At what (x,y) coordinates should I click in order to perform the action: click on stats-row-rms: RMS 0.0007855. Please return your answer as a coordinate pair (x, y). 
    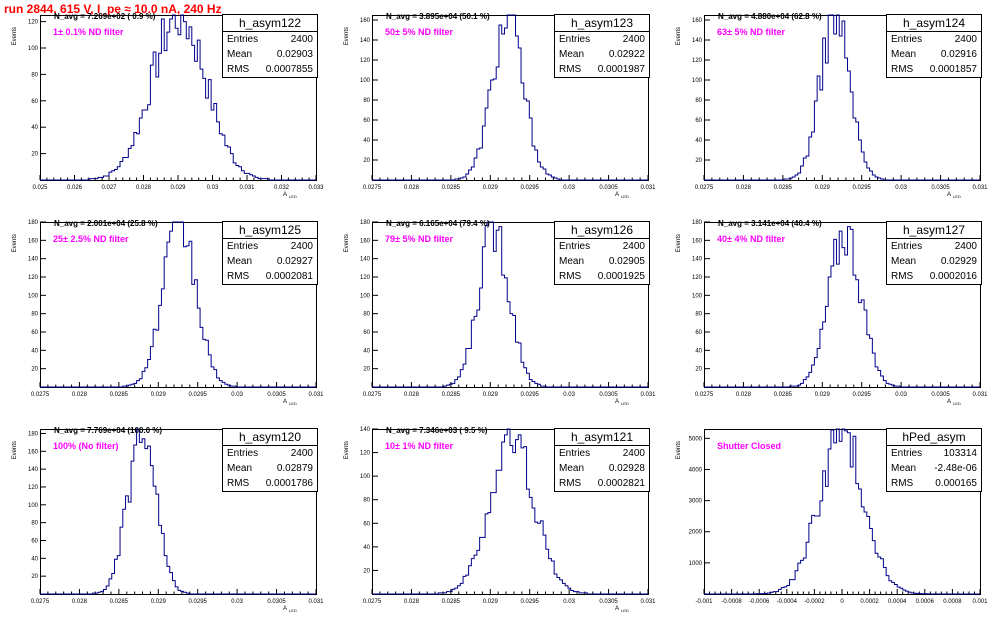
    Looking at the image, I should click on (270, 69).